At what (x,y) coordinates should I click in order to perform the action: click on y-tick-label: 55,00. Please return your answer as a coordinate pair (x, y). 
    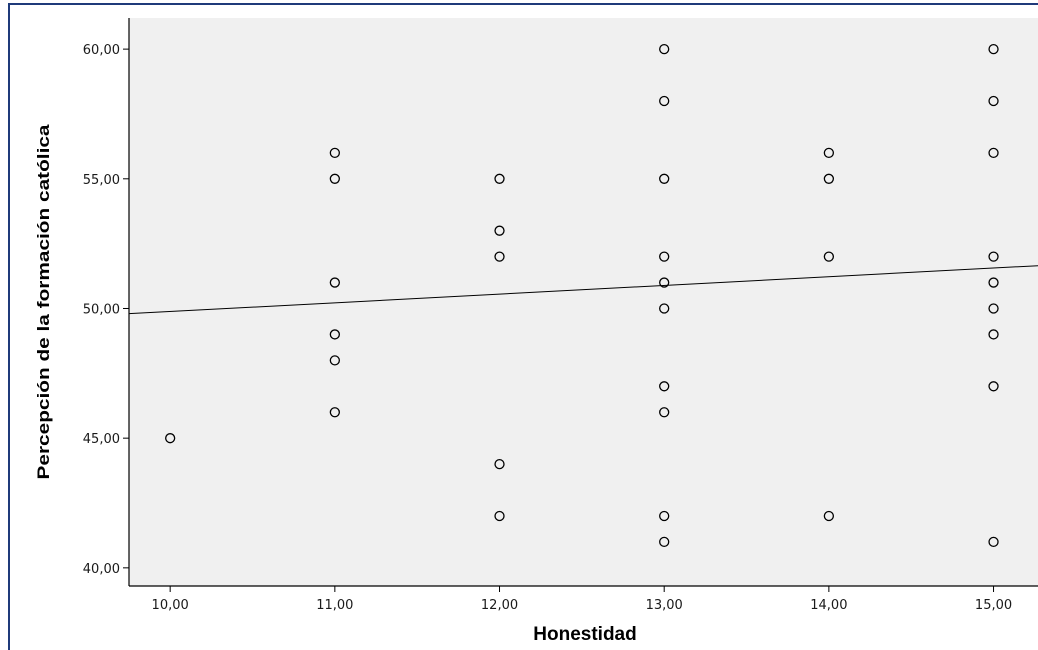
    Looking at the image, I should click on (101, 180).